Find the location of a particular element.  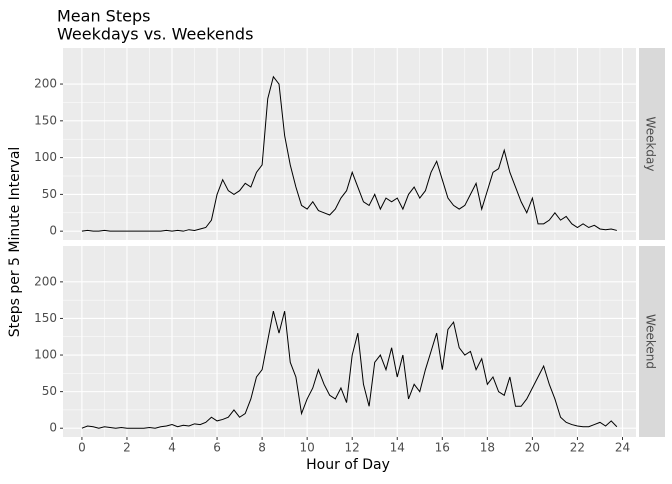

x-tick-label: 14 is located at coordinates (397, 448).